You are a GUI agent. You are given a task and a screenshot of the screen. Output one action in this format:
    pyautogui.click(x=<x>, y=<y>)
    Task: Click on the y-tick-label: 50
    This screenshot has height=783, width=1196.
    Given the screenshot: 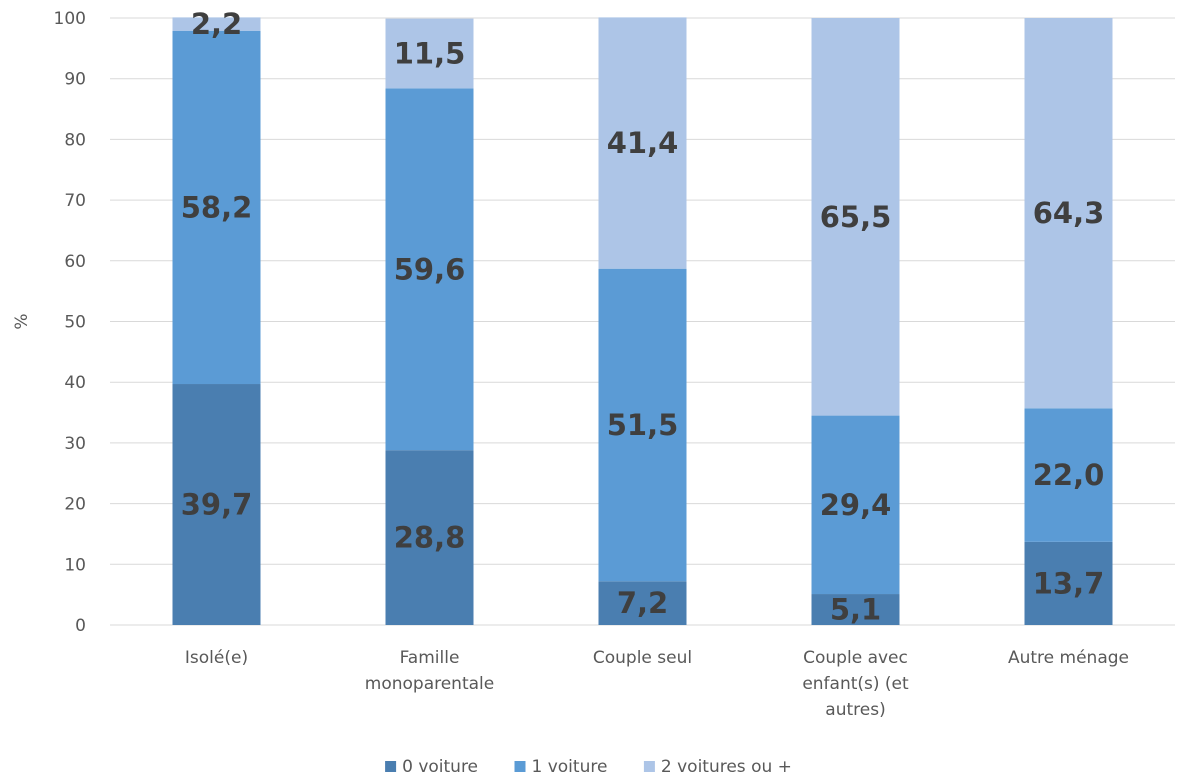 What is the action you would take?
    pyautogui.click(x=75, y=323)
    